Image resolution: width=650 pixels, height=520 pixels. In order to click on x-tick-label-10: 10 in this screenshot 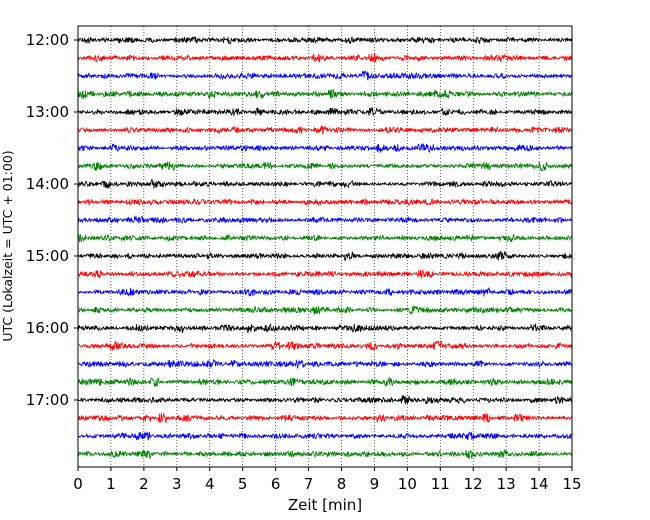, I will do `click(407, 484)`.